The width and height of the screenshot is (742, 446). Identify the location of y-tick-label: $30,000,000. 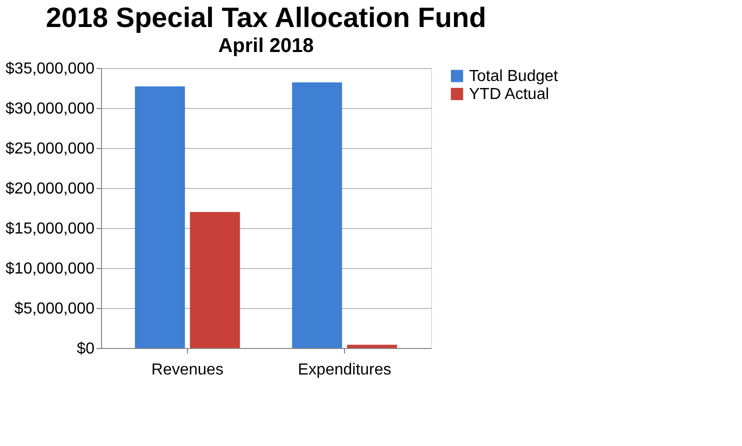
(50, 109).